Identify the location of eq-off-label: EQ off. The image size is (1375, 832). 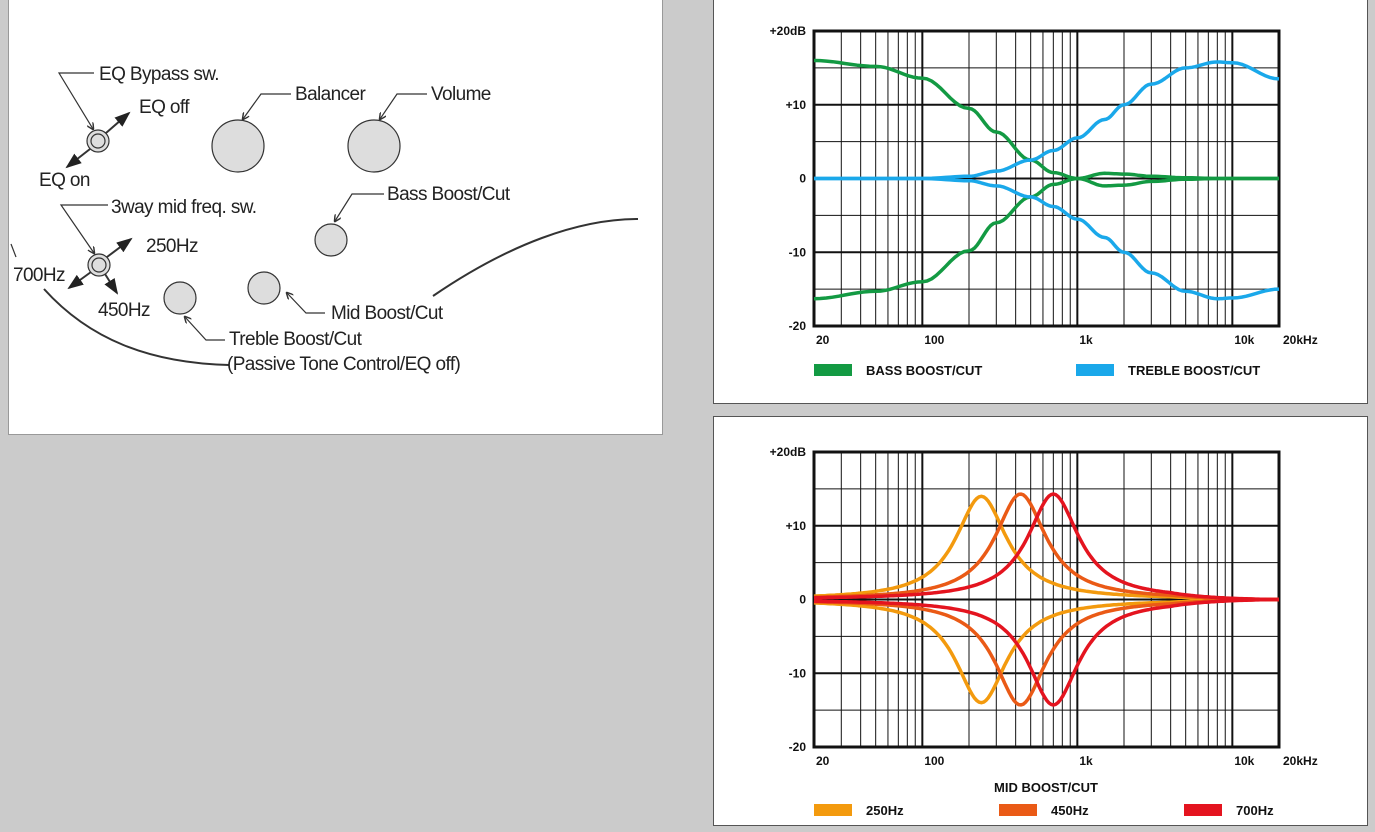
(164, 107).